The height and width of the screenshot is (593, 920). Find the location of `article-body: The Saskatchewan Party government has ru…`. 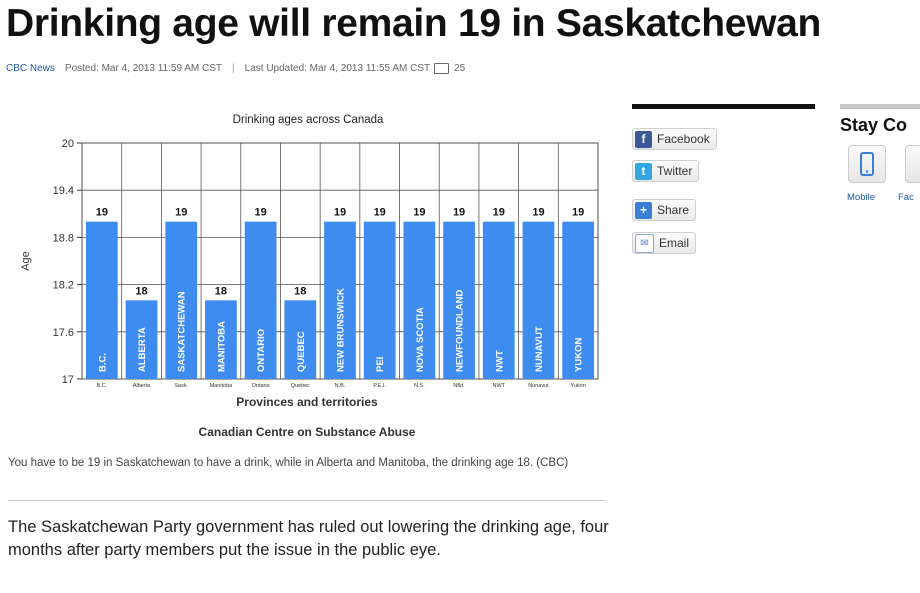

article-body: The Saskatchewan Party government has ru… is located at coordinates (308, 538).